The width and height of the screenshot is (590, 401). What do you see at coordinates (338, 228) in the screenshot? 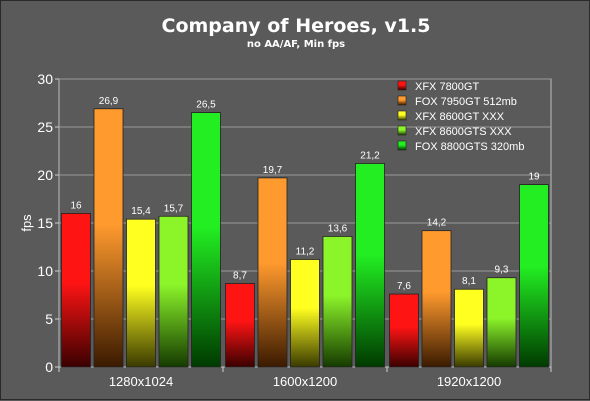
I see `data-label: 13,6` at bounding box center [338, 228].